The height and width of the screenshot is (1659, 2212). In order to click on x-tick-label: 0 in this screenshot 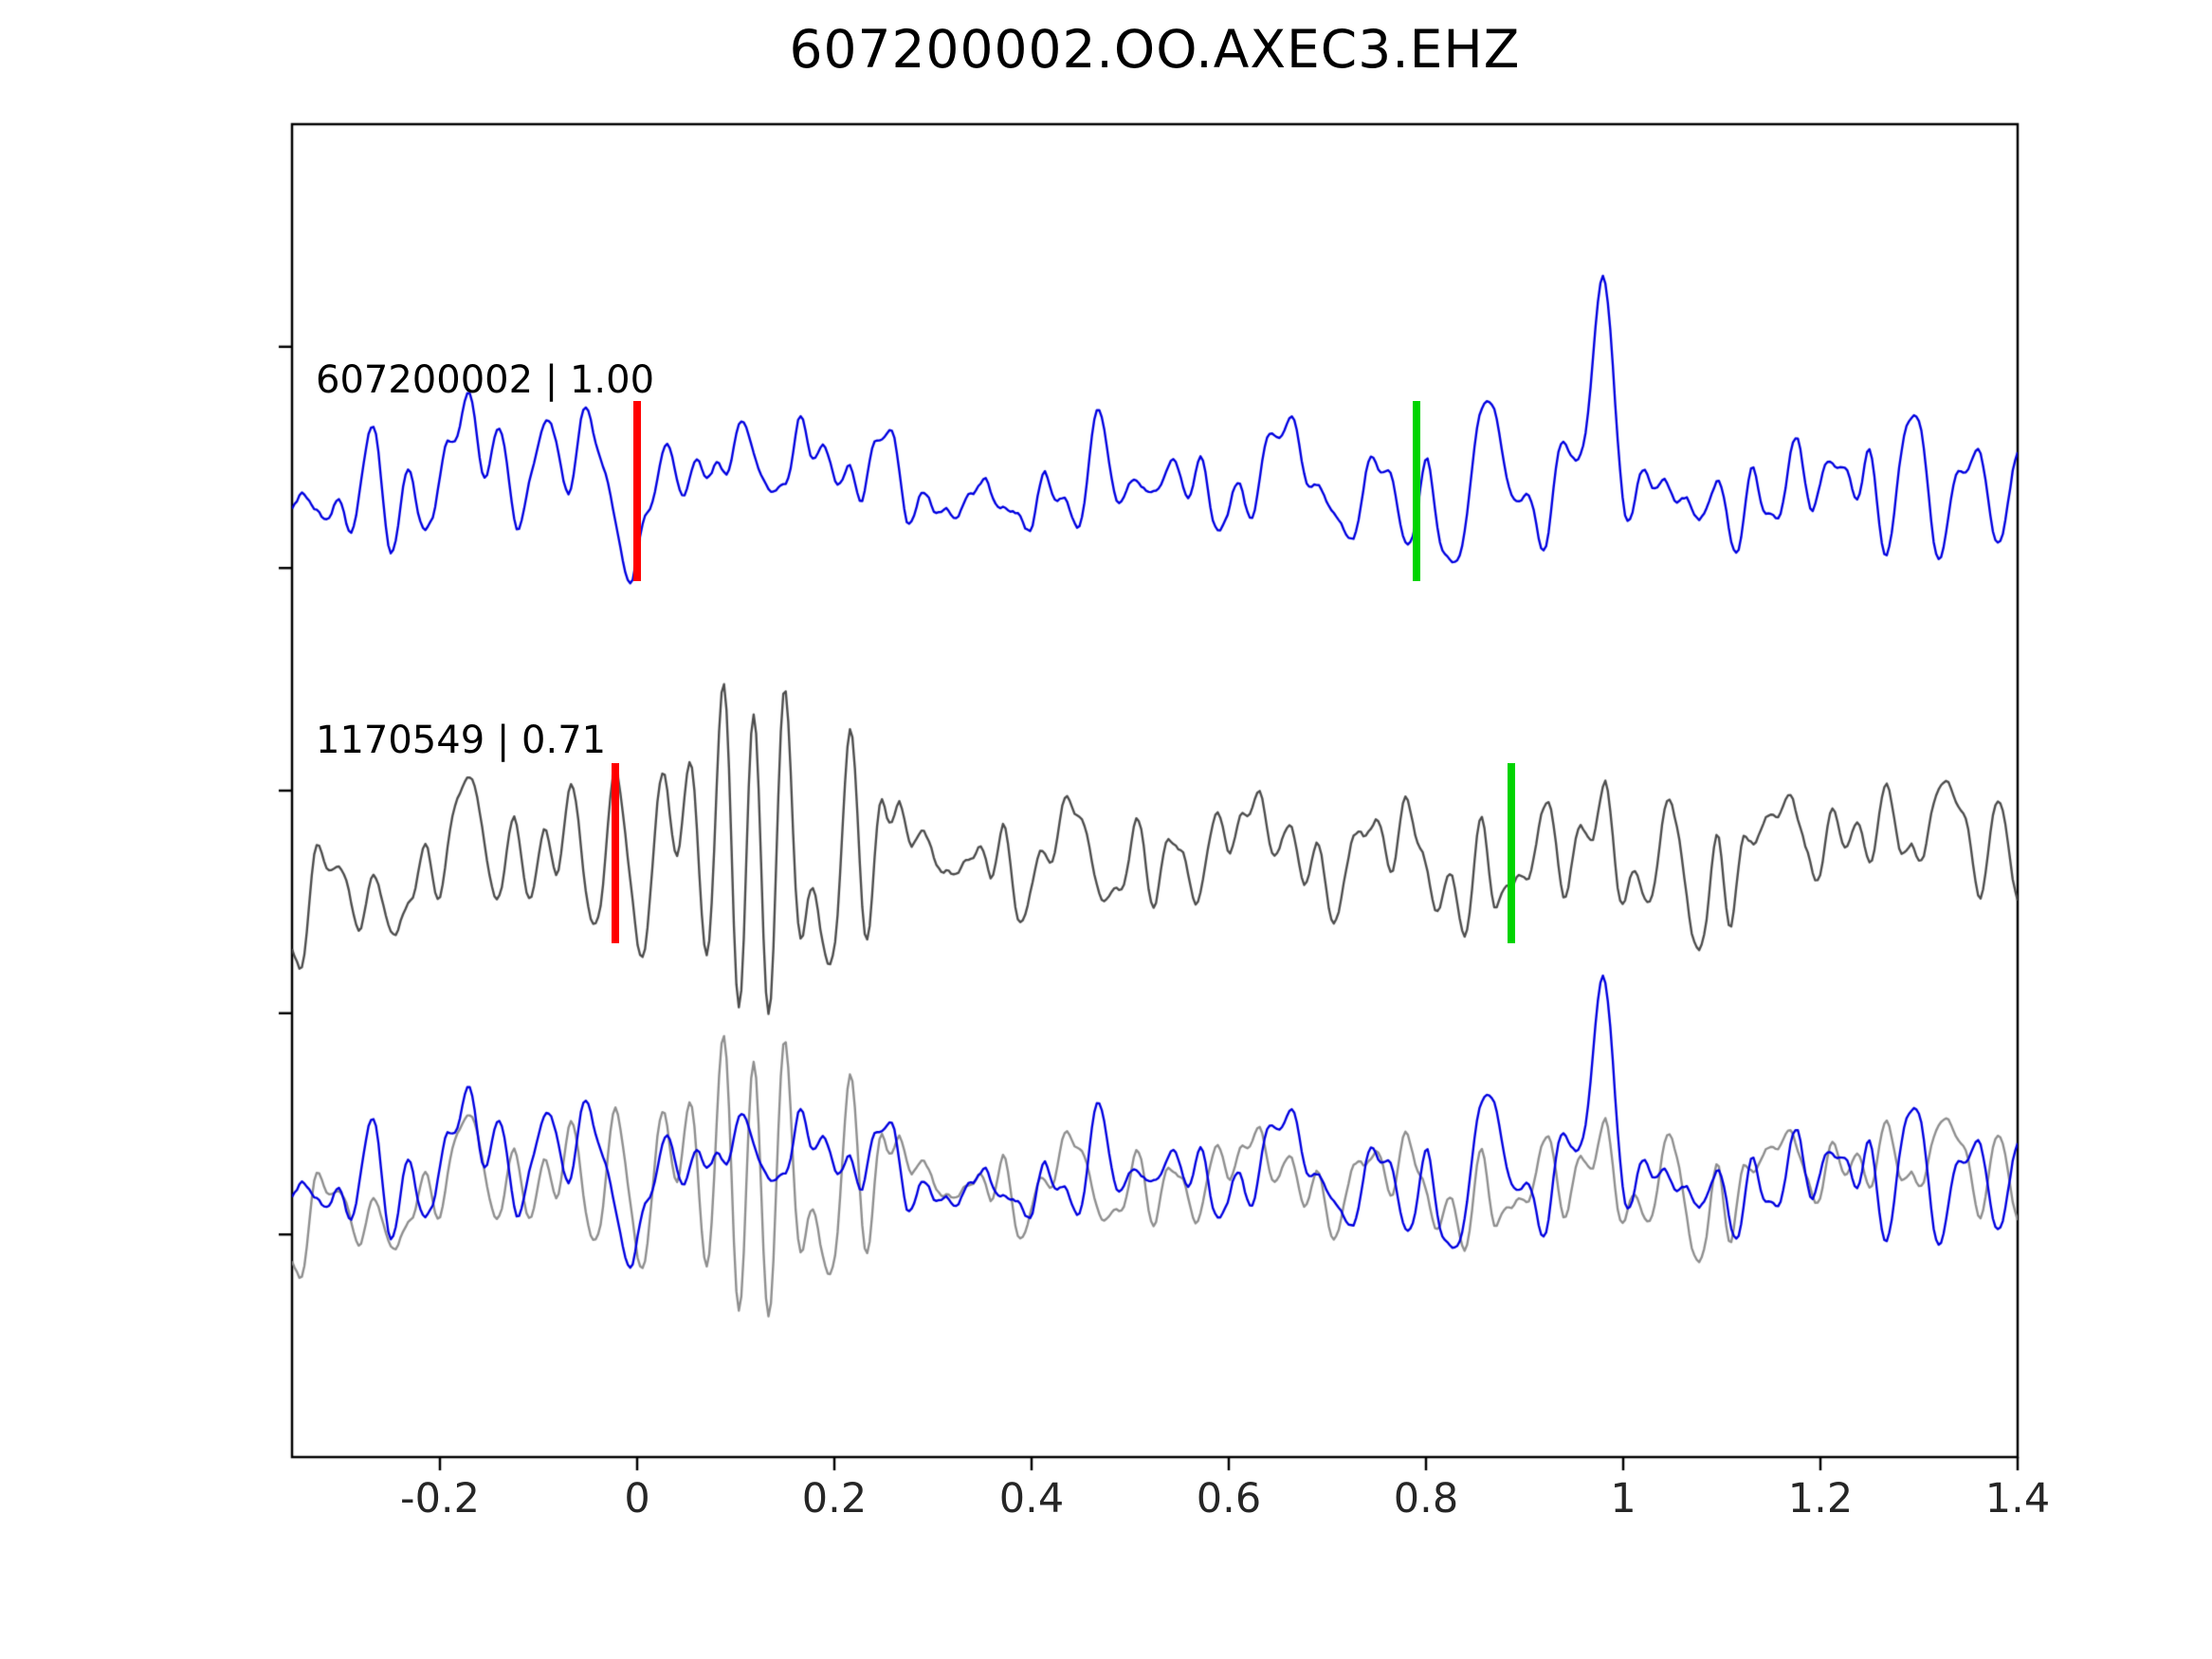, I will do `click(637, 1498)`.